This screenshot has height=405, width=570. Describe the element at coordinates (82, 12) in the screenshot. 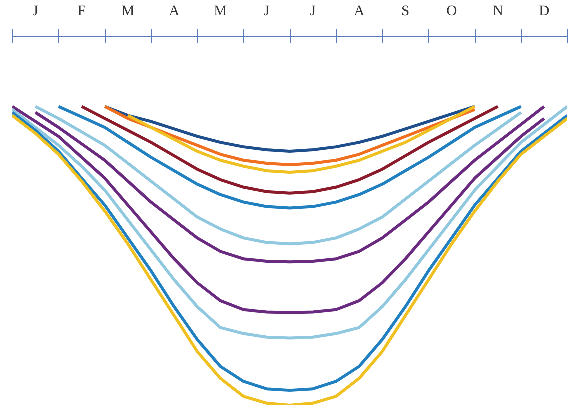

I see `x-tick-label: F` at that location.